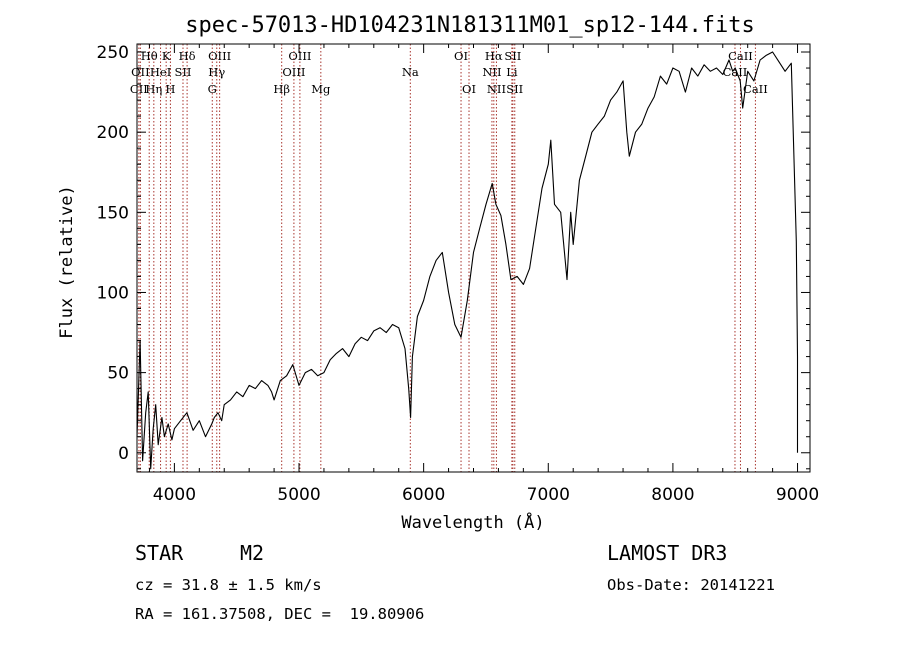  Describe the element at coordinates (212, 89) in the screenshot. I see `line-marker-label-11: G` at that location.